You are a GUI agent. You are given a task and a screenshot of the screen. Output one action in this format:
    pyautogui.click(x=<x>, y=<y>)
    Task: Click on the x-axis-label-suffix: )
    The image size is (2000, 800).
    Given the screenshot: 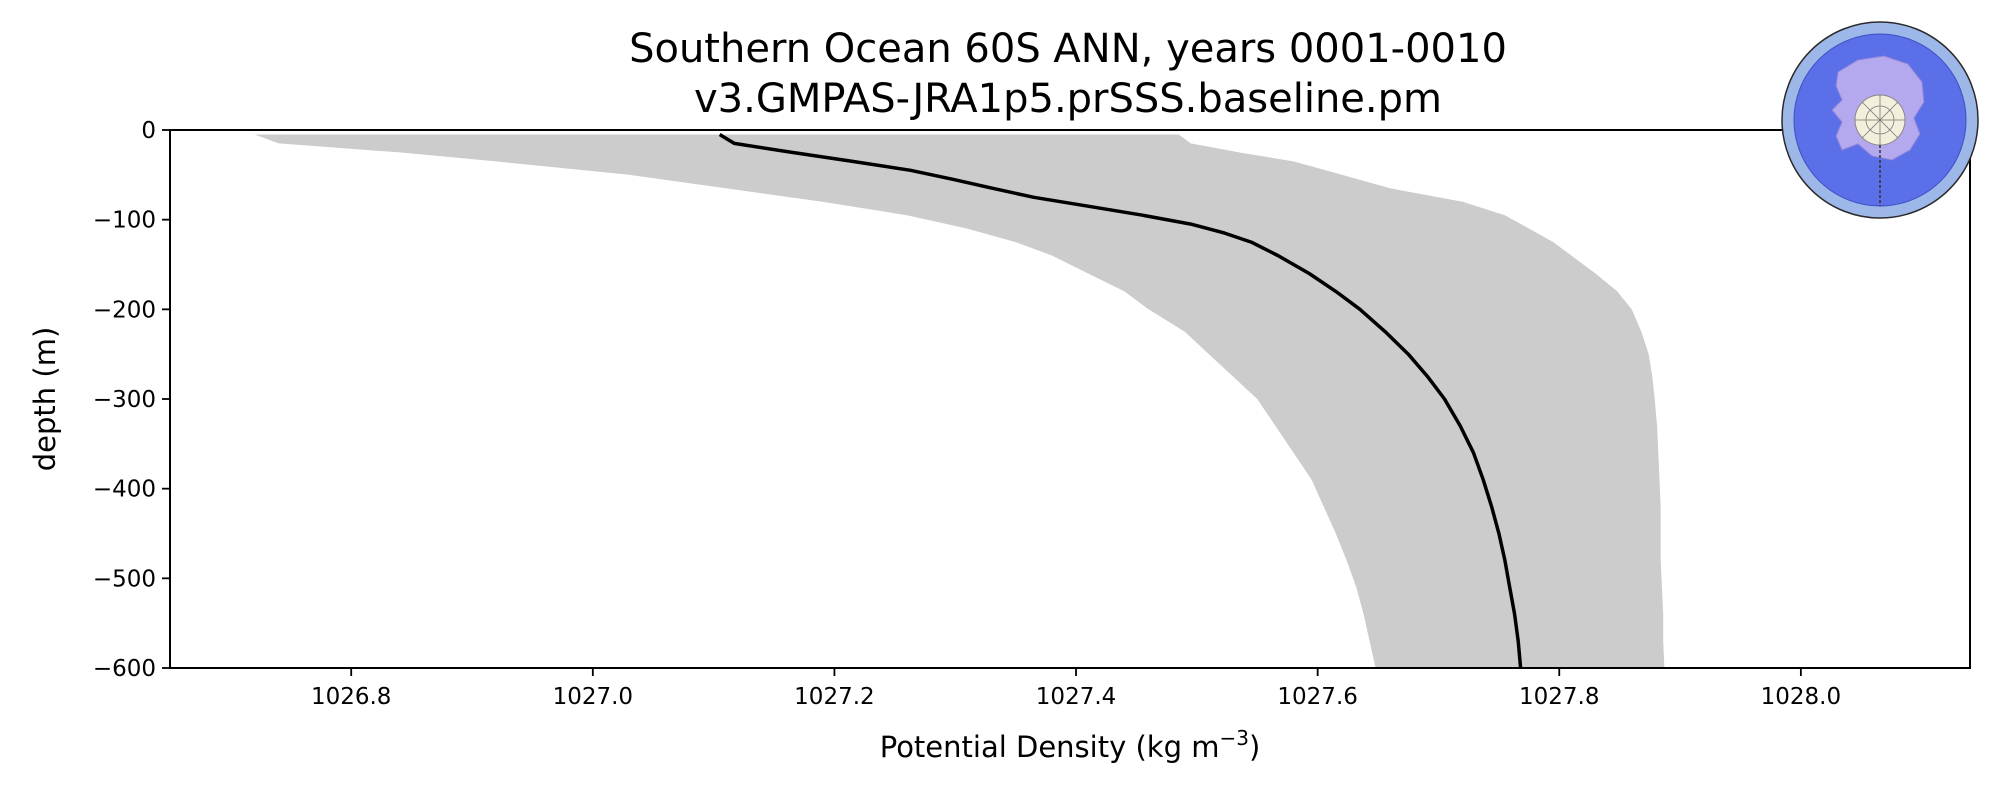 What is the action you would take?
    pyautogui.click(x=1254, y=747)
    